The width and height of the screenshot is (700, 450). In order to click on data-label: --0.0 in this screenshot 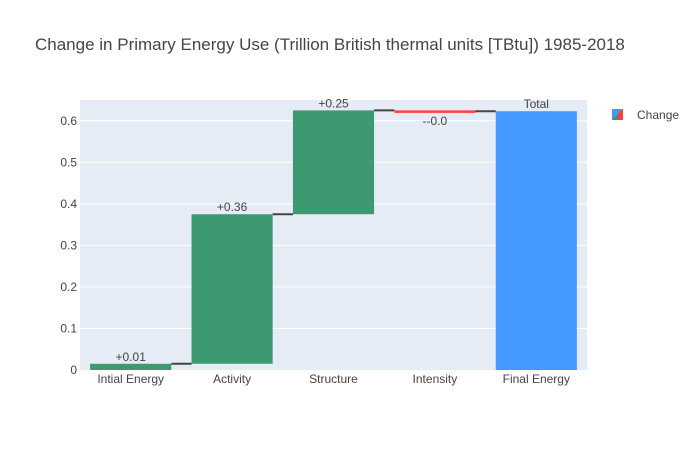, I will do `click(435, 121)`.